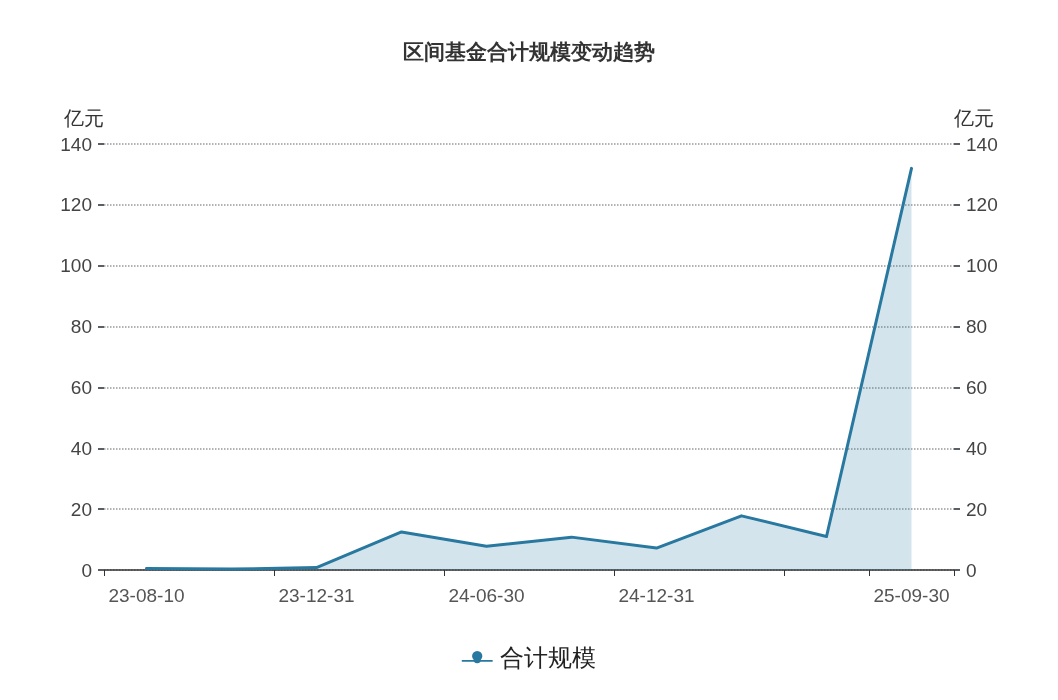 The width and height of the screenshot is (1058, 700). What do you see at coordinates (982, 144) in the screenshot?
I see `y2-tick-label: 140` at bounding box center [982, 144].